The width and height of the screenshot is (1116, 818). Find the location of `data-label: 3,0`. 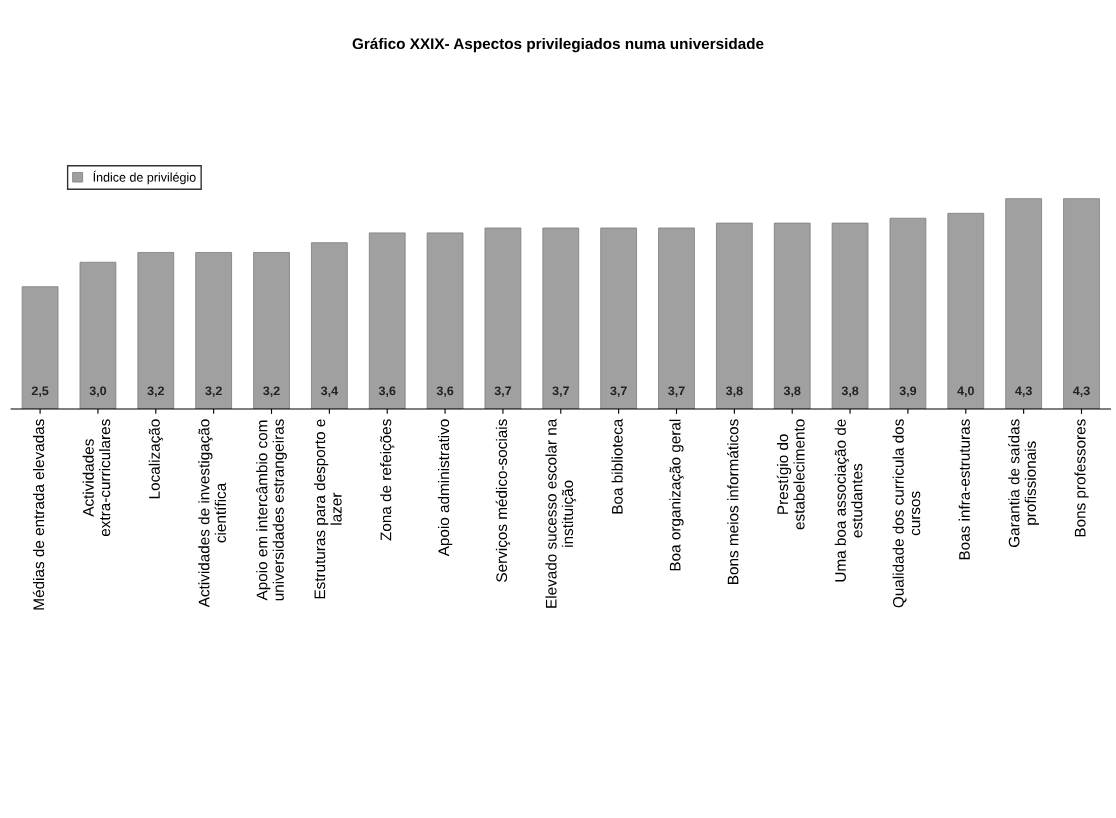

data-label: 3,0 is located at coordinates (98, 392).